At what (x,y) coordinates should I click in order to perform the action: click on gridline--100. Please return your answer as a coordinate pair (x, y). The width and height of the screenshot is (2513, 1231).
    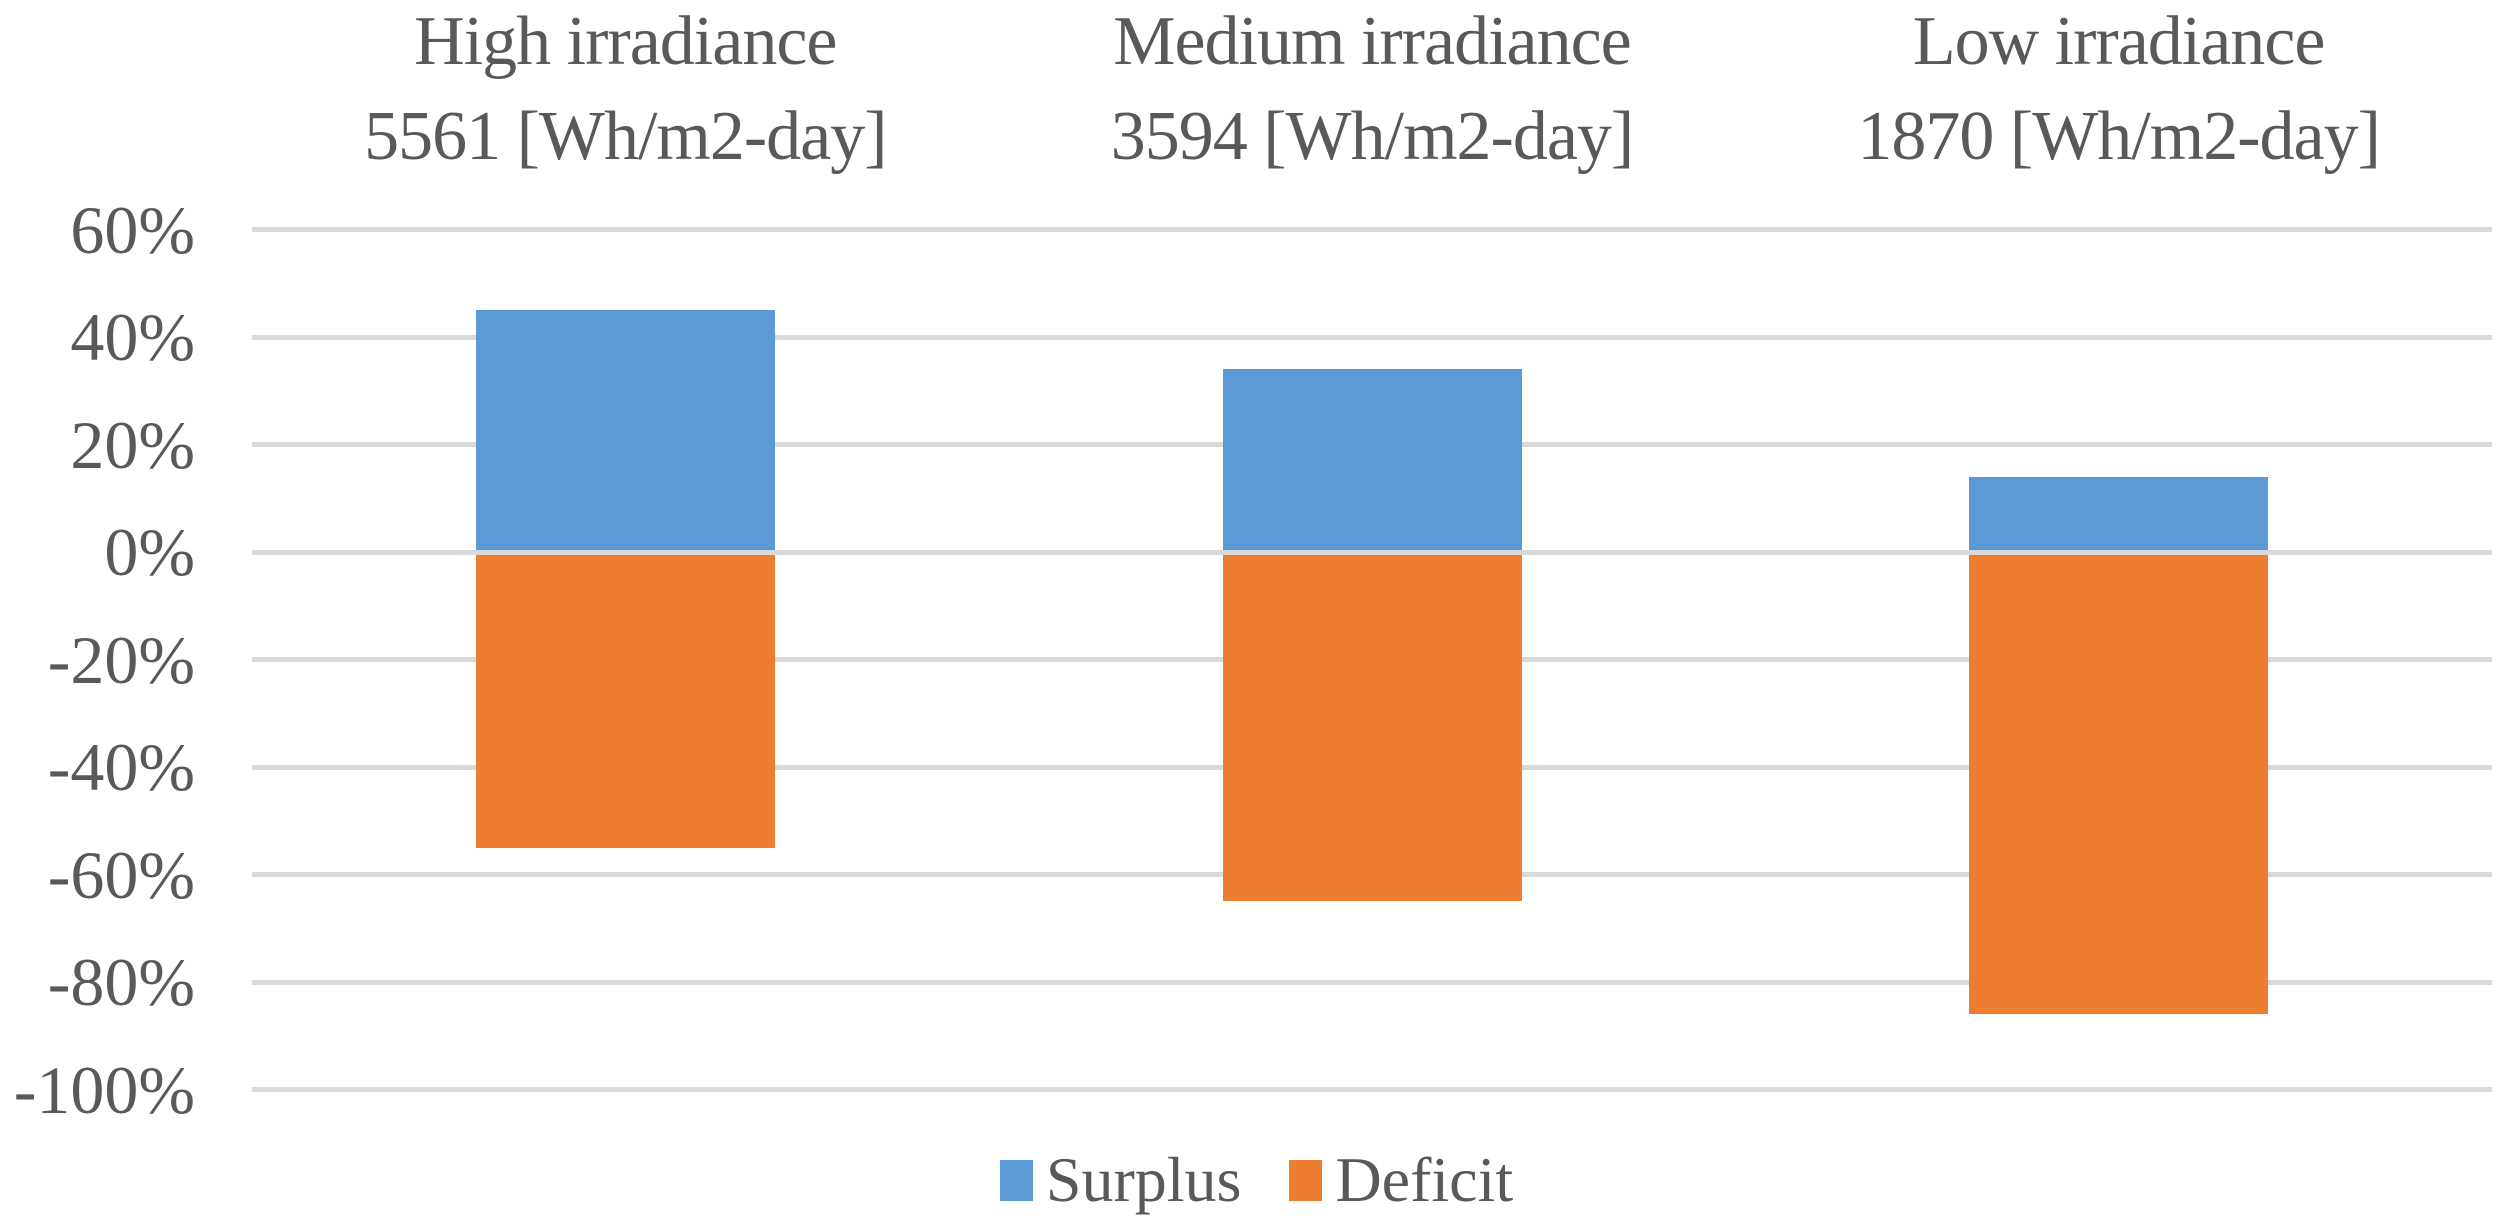
    Looking at the image, I should click on (1372, 1089).